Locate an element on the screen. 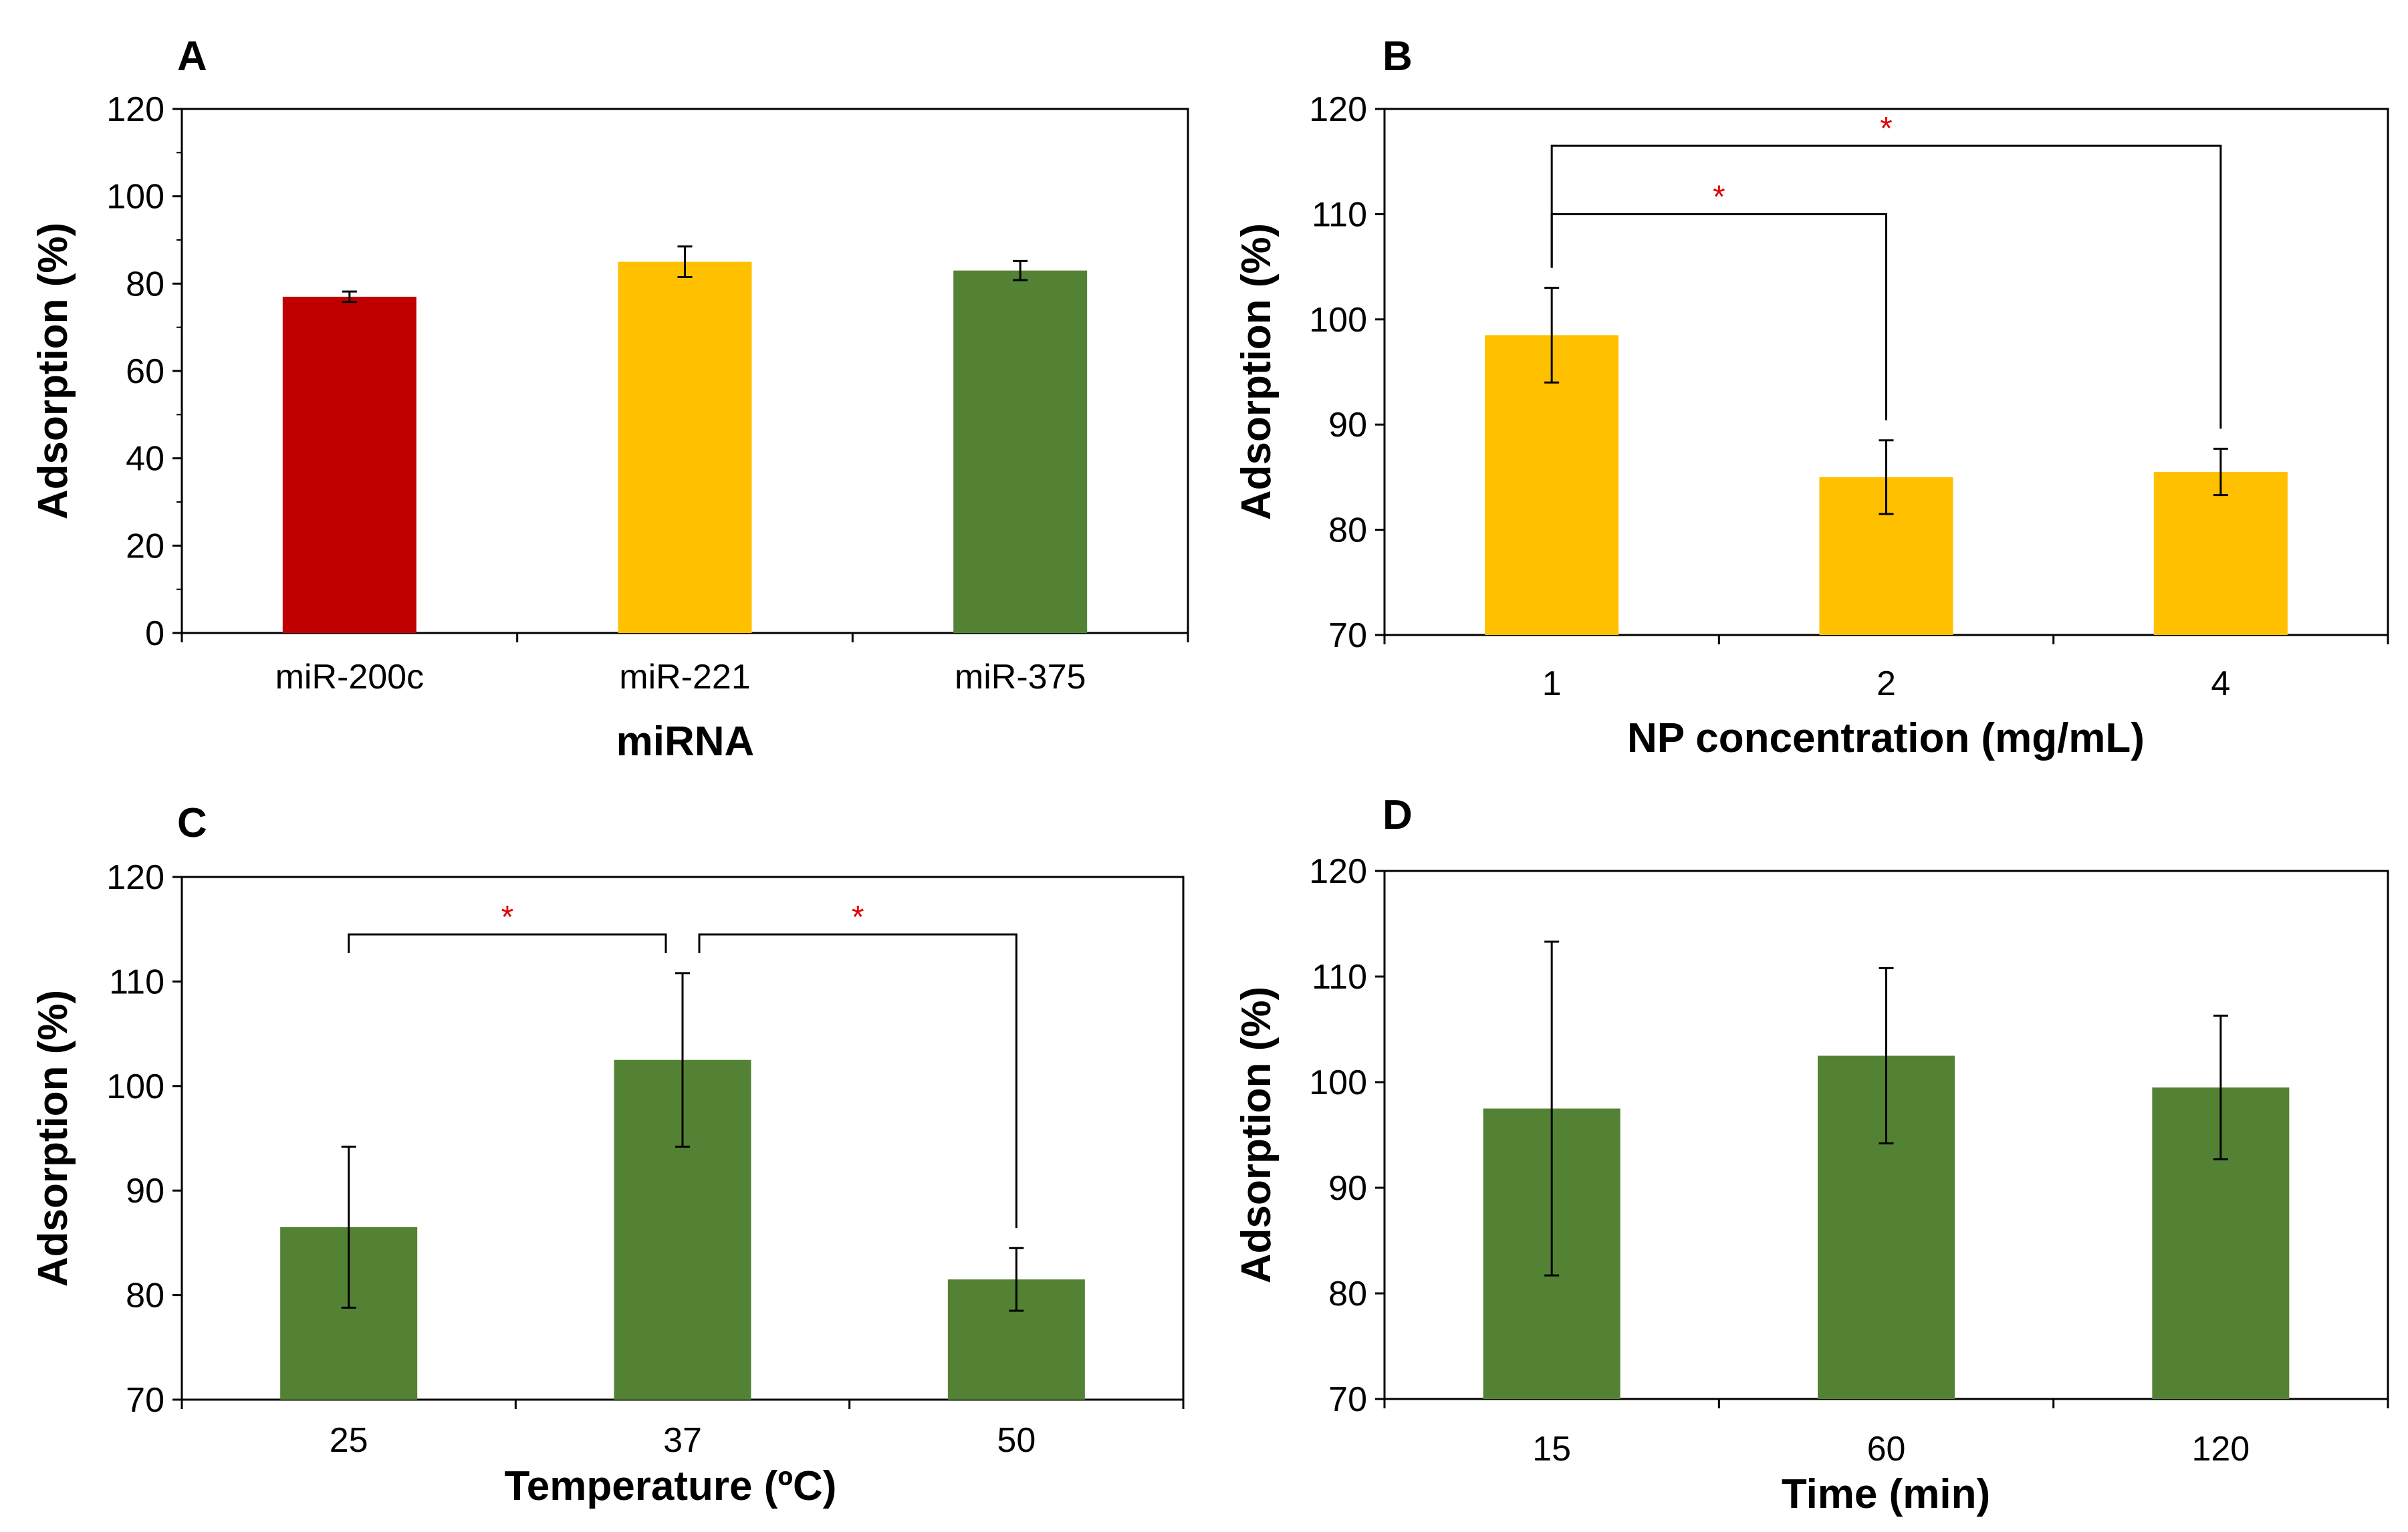 This screenshot has height=1532, width=2408. x-tick-label: miR-375 is located at coordinates (1020, 677).